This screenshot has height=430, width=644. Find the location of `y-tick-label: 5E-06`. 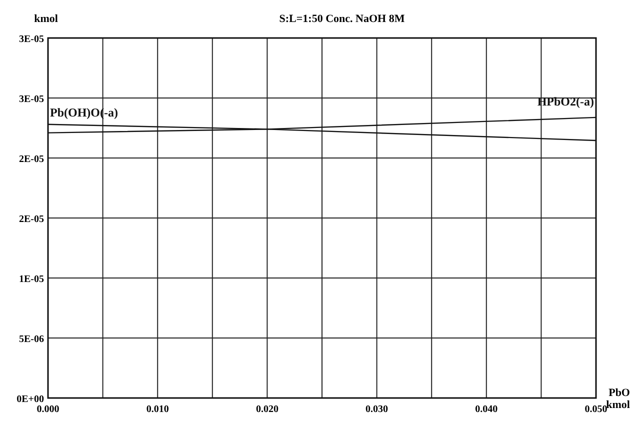

y-tick-label: 5E-06 is located at coordinates (31, 339).